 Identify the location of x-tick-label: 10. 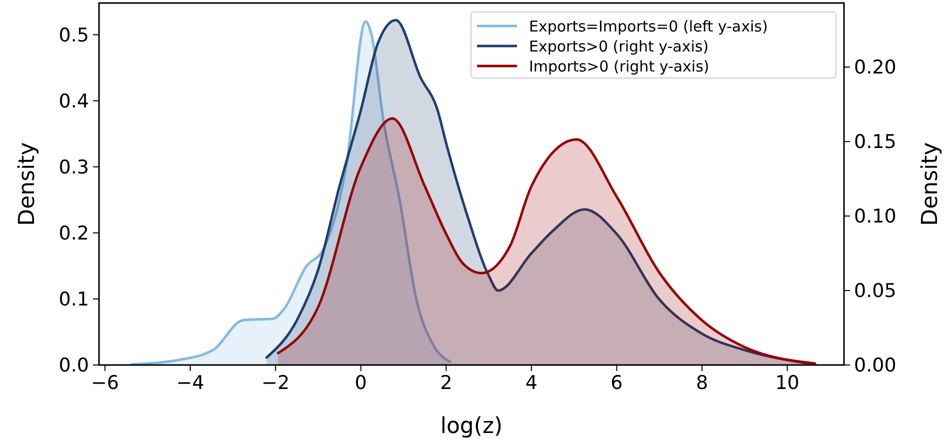
(787, 383).